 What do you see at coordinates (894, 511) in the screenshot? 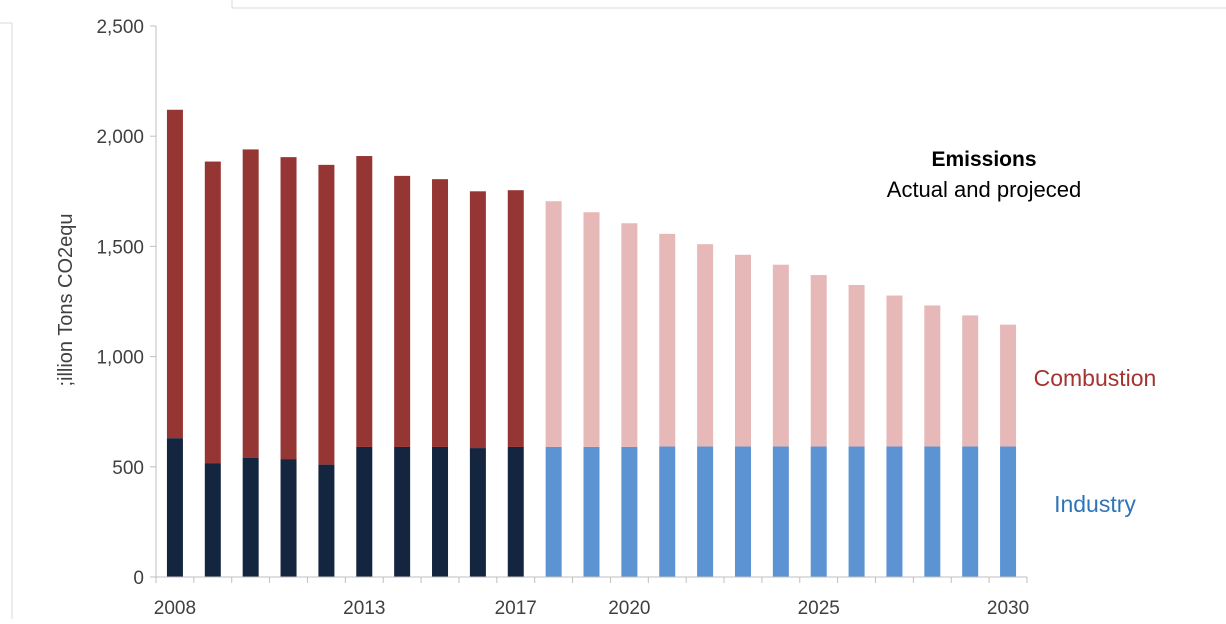
I see `bar-industry-2027` at bounding box center [894, 511].